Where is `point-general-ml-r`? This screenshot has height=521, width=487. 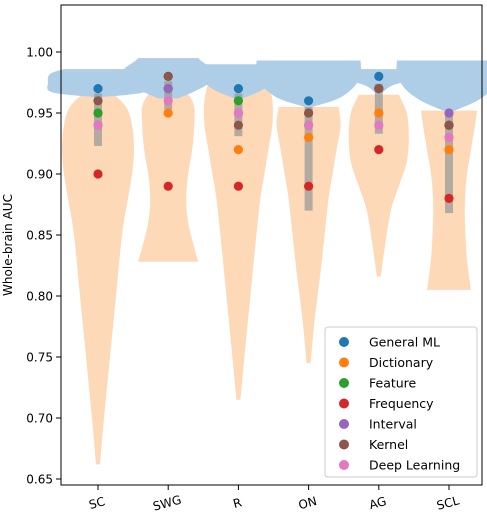
point-general-ml-r is located at coordinates (238, 89).